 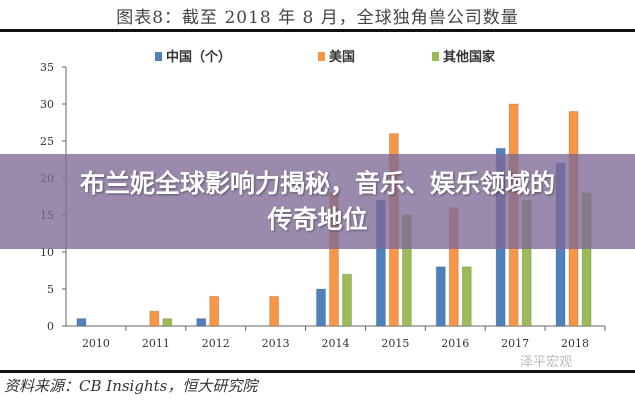 What do you see at coordinates (274, 311) in the screenshot?
I see `bar-1-2013` at bounding box center [274, 311].